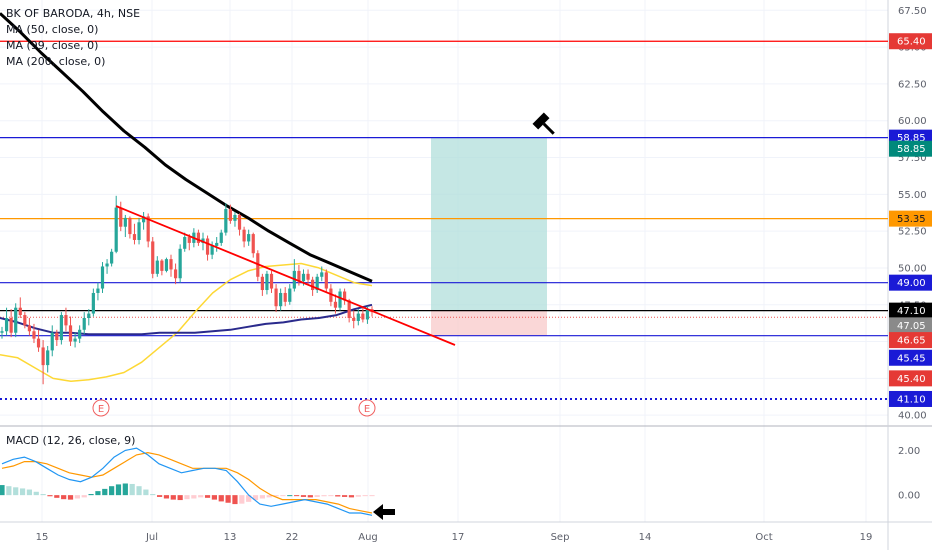 This screenshot has height=550, width=932. I want to click on price-tag-58.85: 58.85, so click(910, 148).